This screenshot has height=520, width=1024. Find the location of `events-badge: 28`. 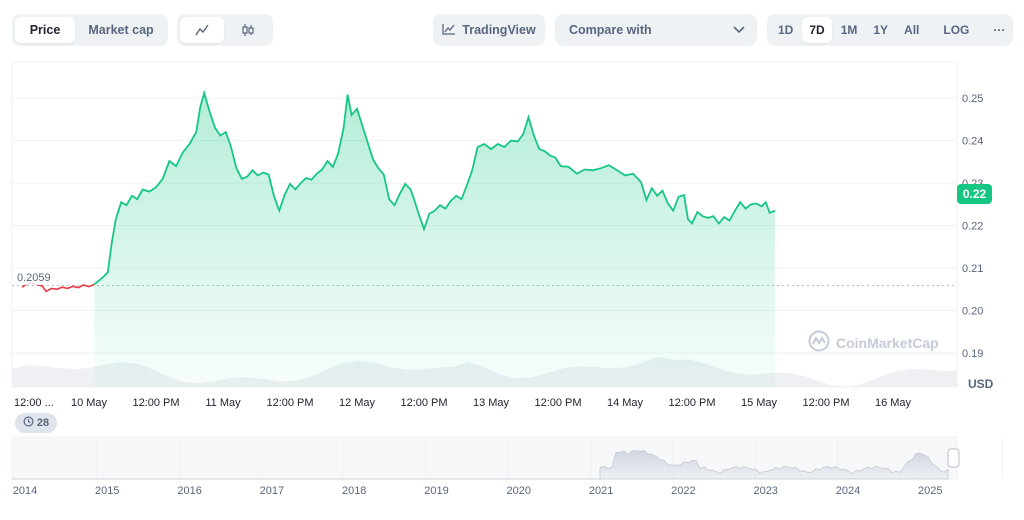

events-badge: 28 is located at coordinates (36, 423).